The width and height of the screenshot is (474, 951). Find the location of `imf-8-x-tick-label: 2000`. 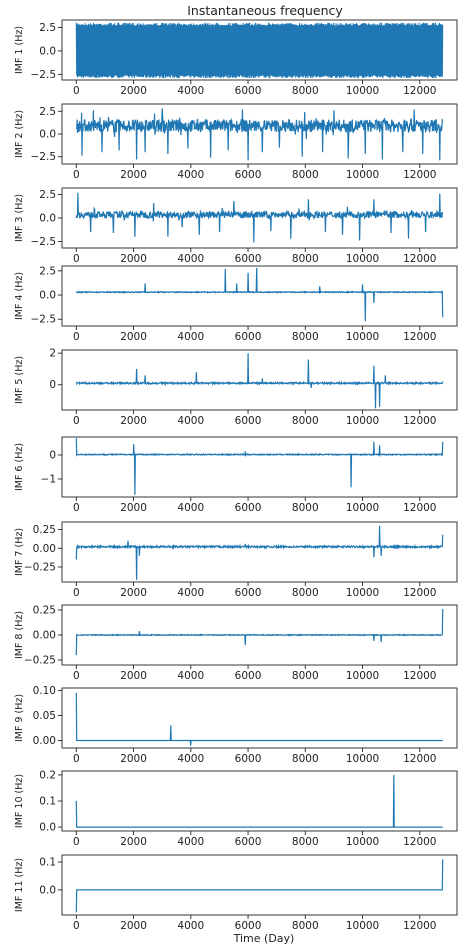

imf-8-x-tick-label: 2000 is located at coordinates (133, 676).